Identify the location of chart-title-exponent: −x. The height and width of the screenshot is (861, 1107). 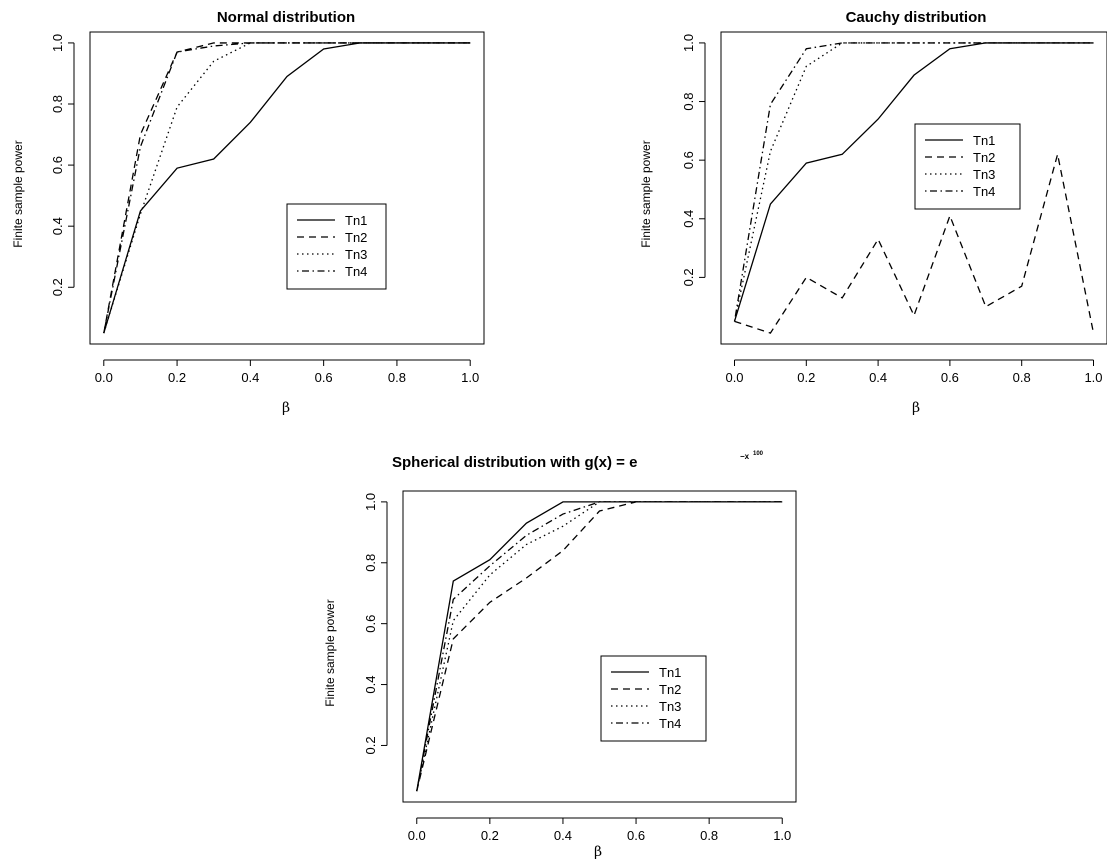
(745, 456).